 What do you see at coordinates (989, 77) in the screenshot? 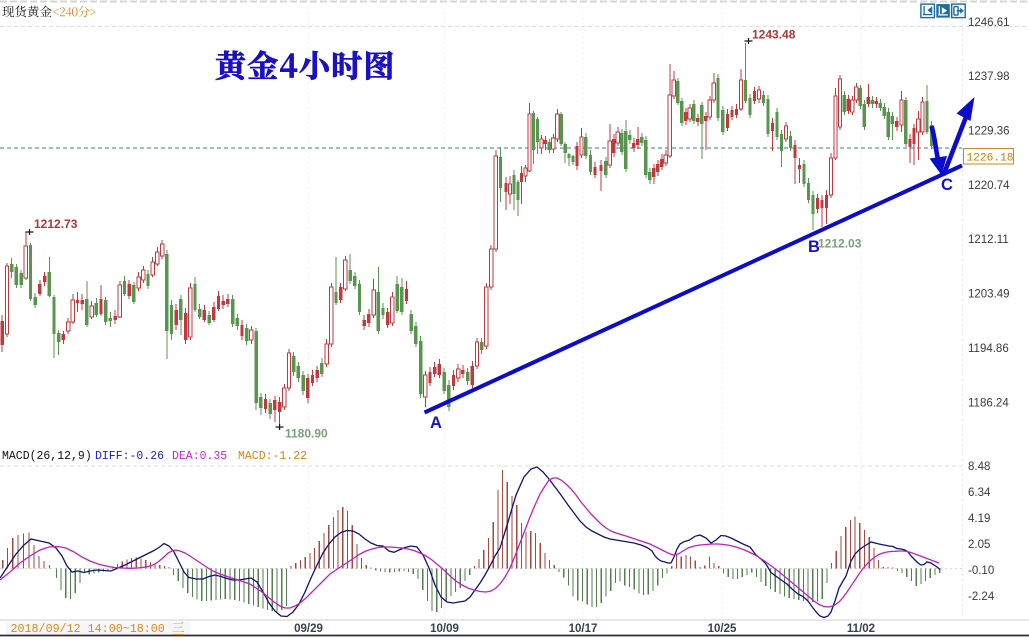
I see `svg-text: 1237.98` at bounding box center [989, 77].